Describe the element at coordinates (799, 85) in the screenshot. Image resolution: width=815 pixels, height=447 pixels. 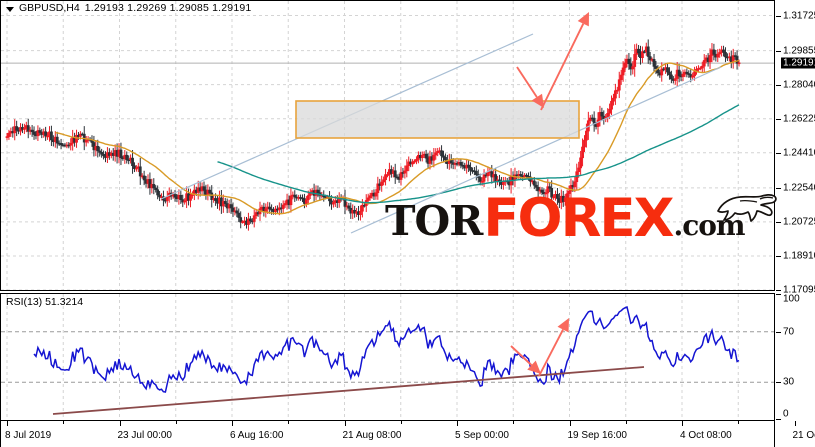
I see `price-scale-label: 1.28040` at that location.